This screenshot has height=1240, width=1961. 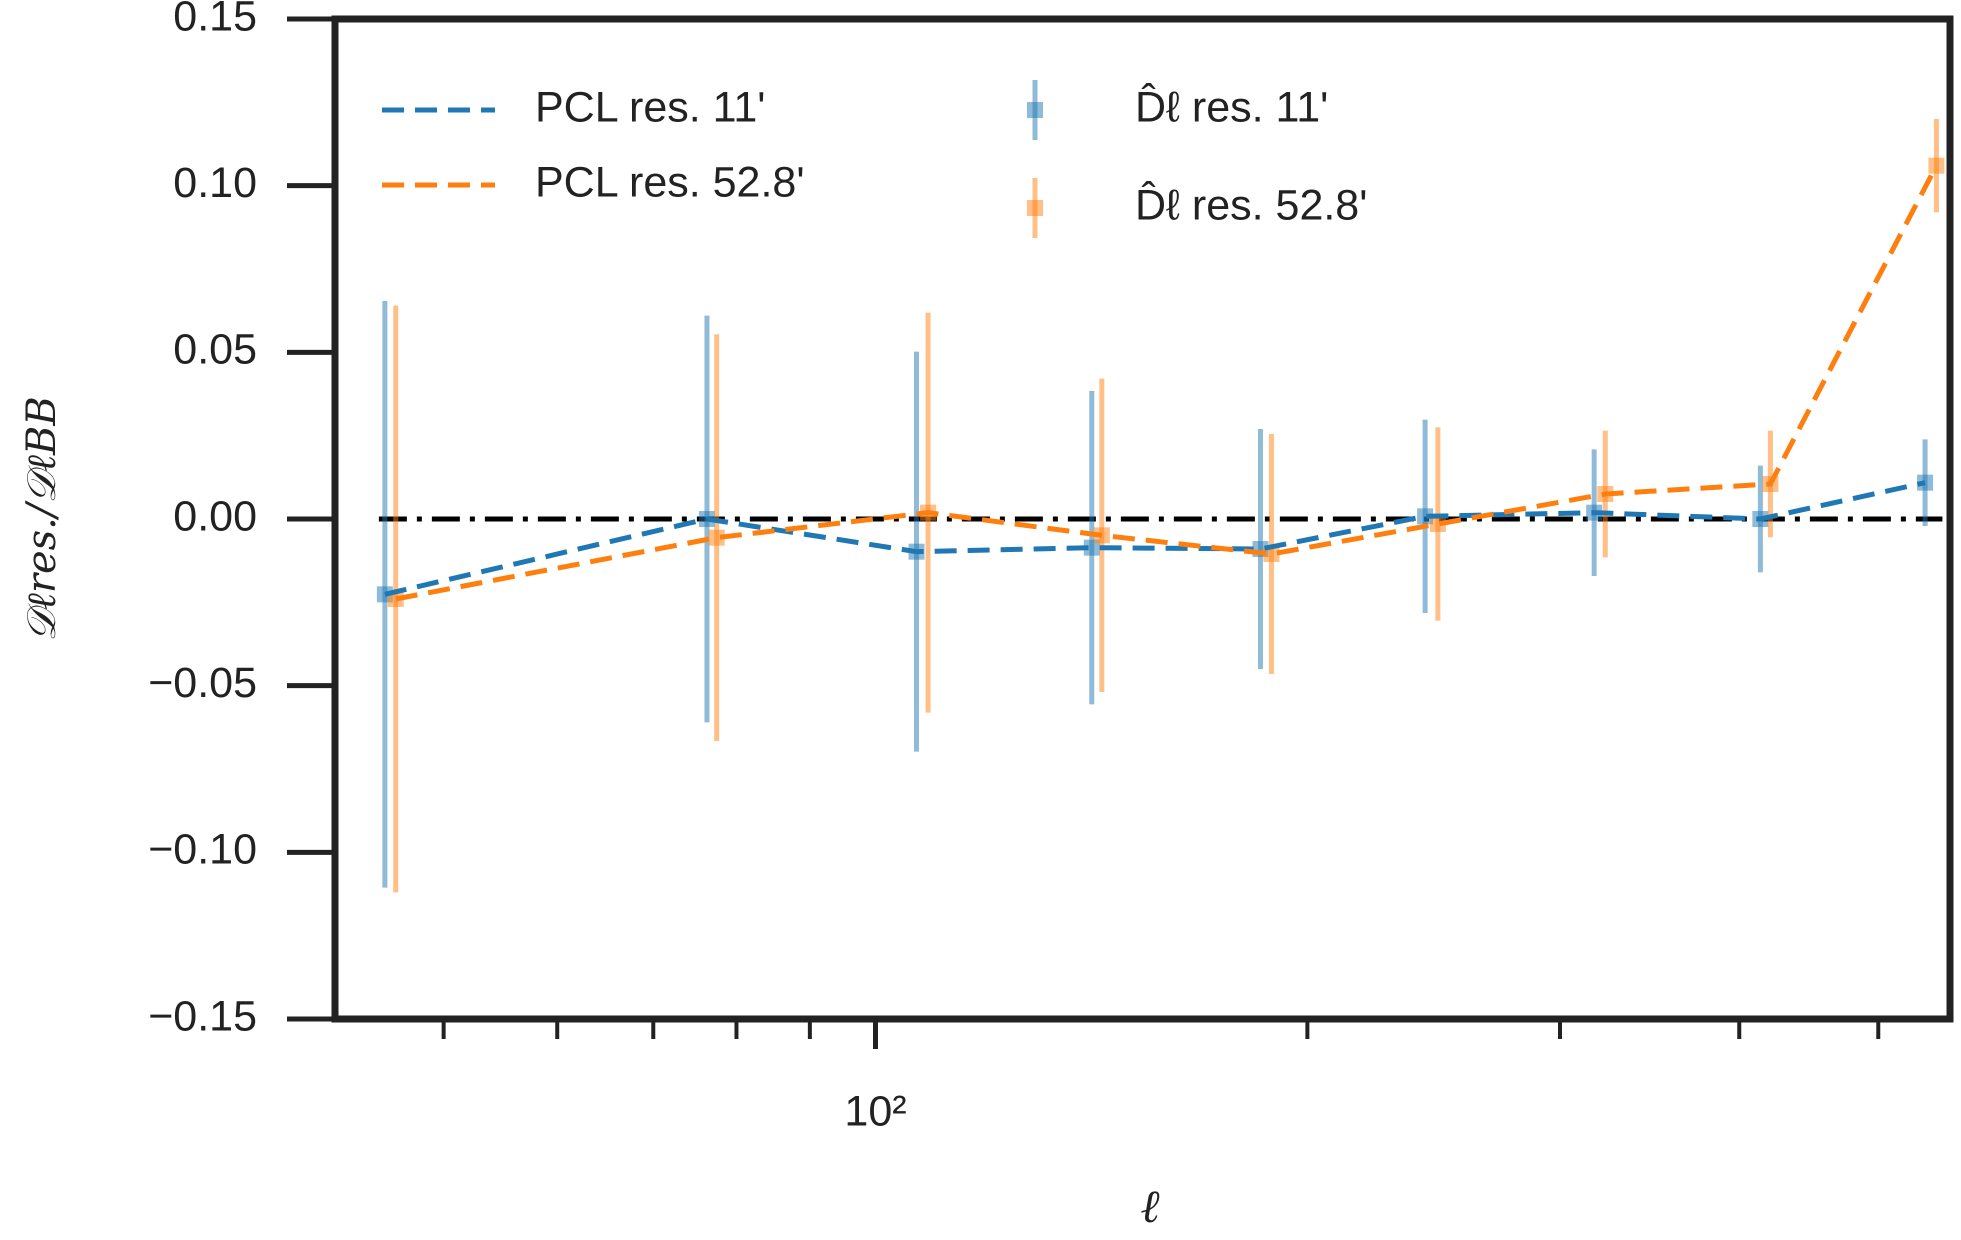 What do you see at coordinates (42, 518) in the screenshot?
I see `y-axis-label: 𝒟ℓres./𝒟ℓBB` at bounding box center [42, 518].